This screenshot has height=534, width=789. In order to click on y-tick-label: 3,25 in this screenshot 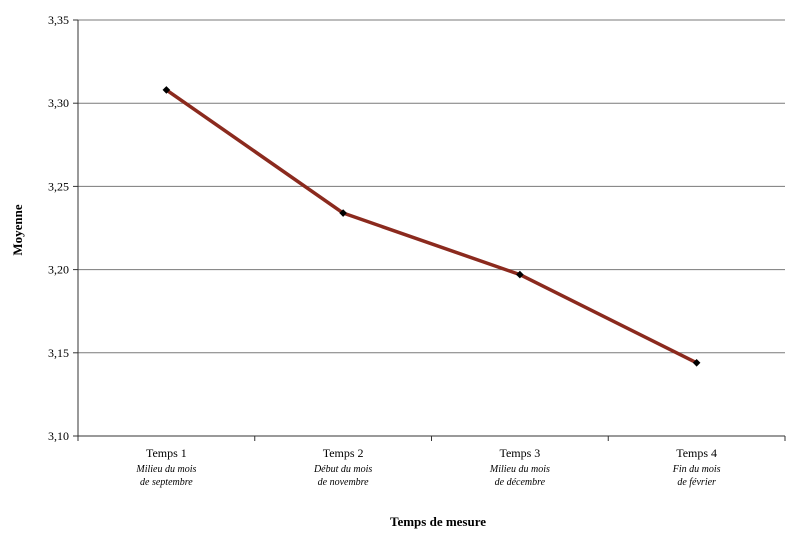, I will do `click(58, 186)`.